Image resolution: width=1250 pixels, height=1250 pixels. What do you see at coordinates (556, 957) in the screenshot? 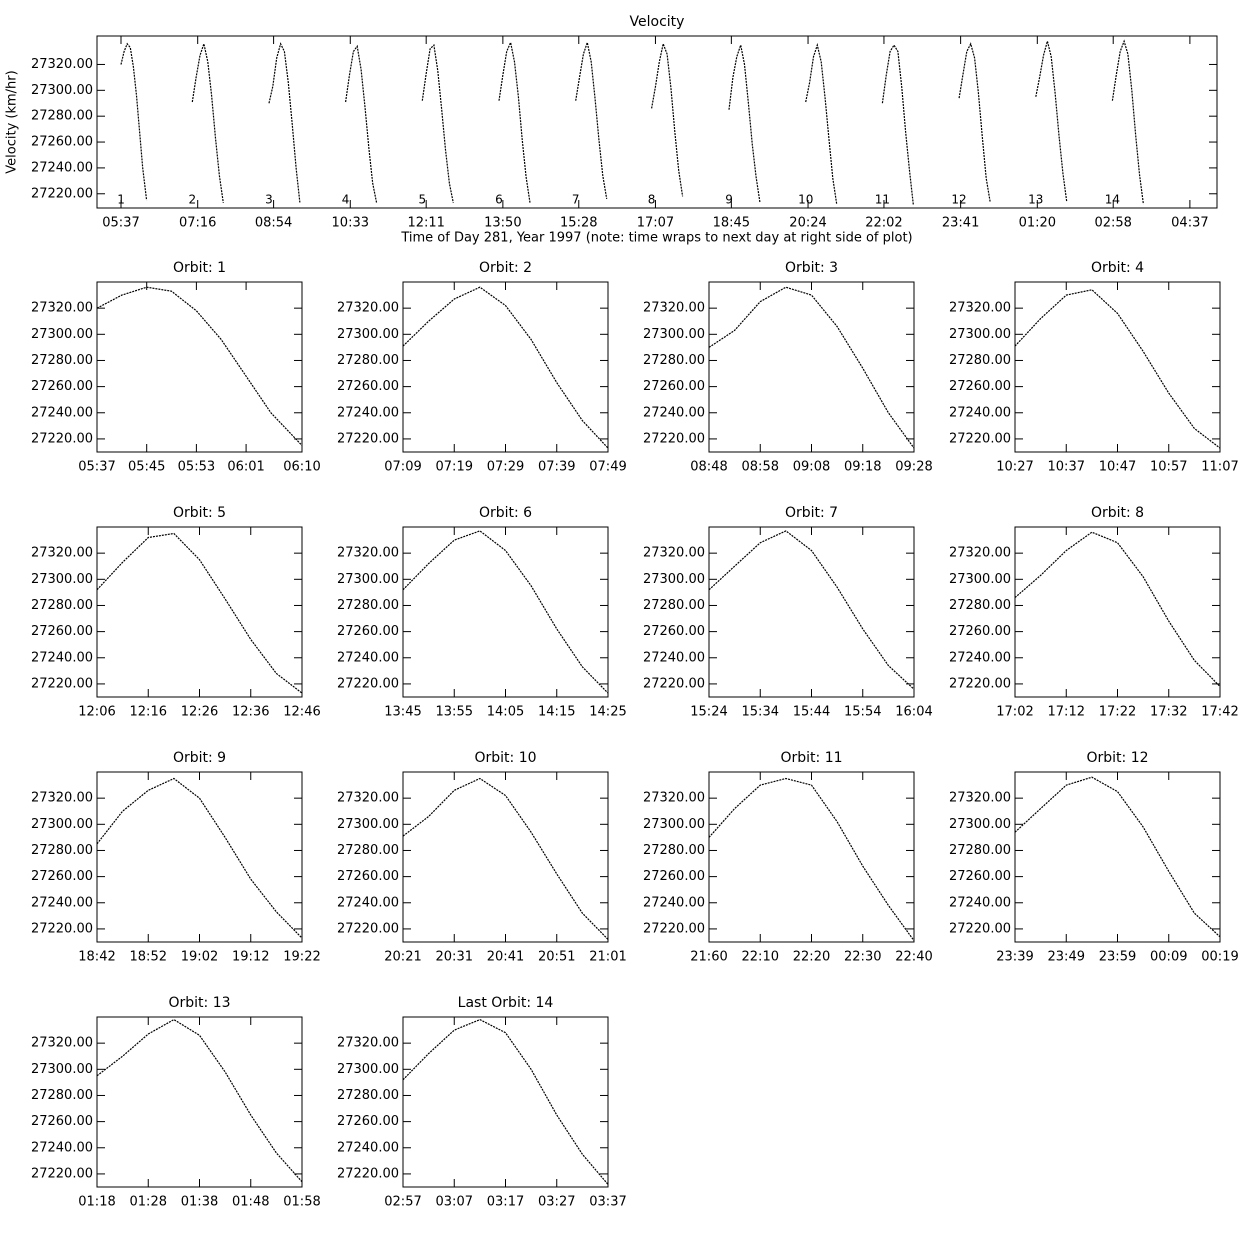
I see `x-tick-label: 20:51` at bounding box center [556, 957].